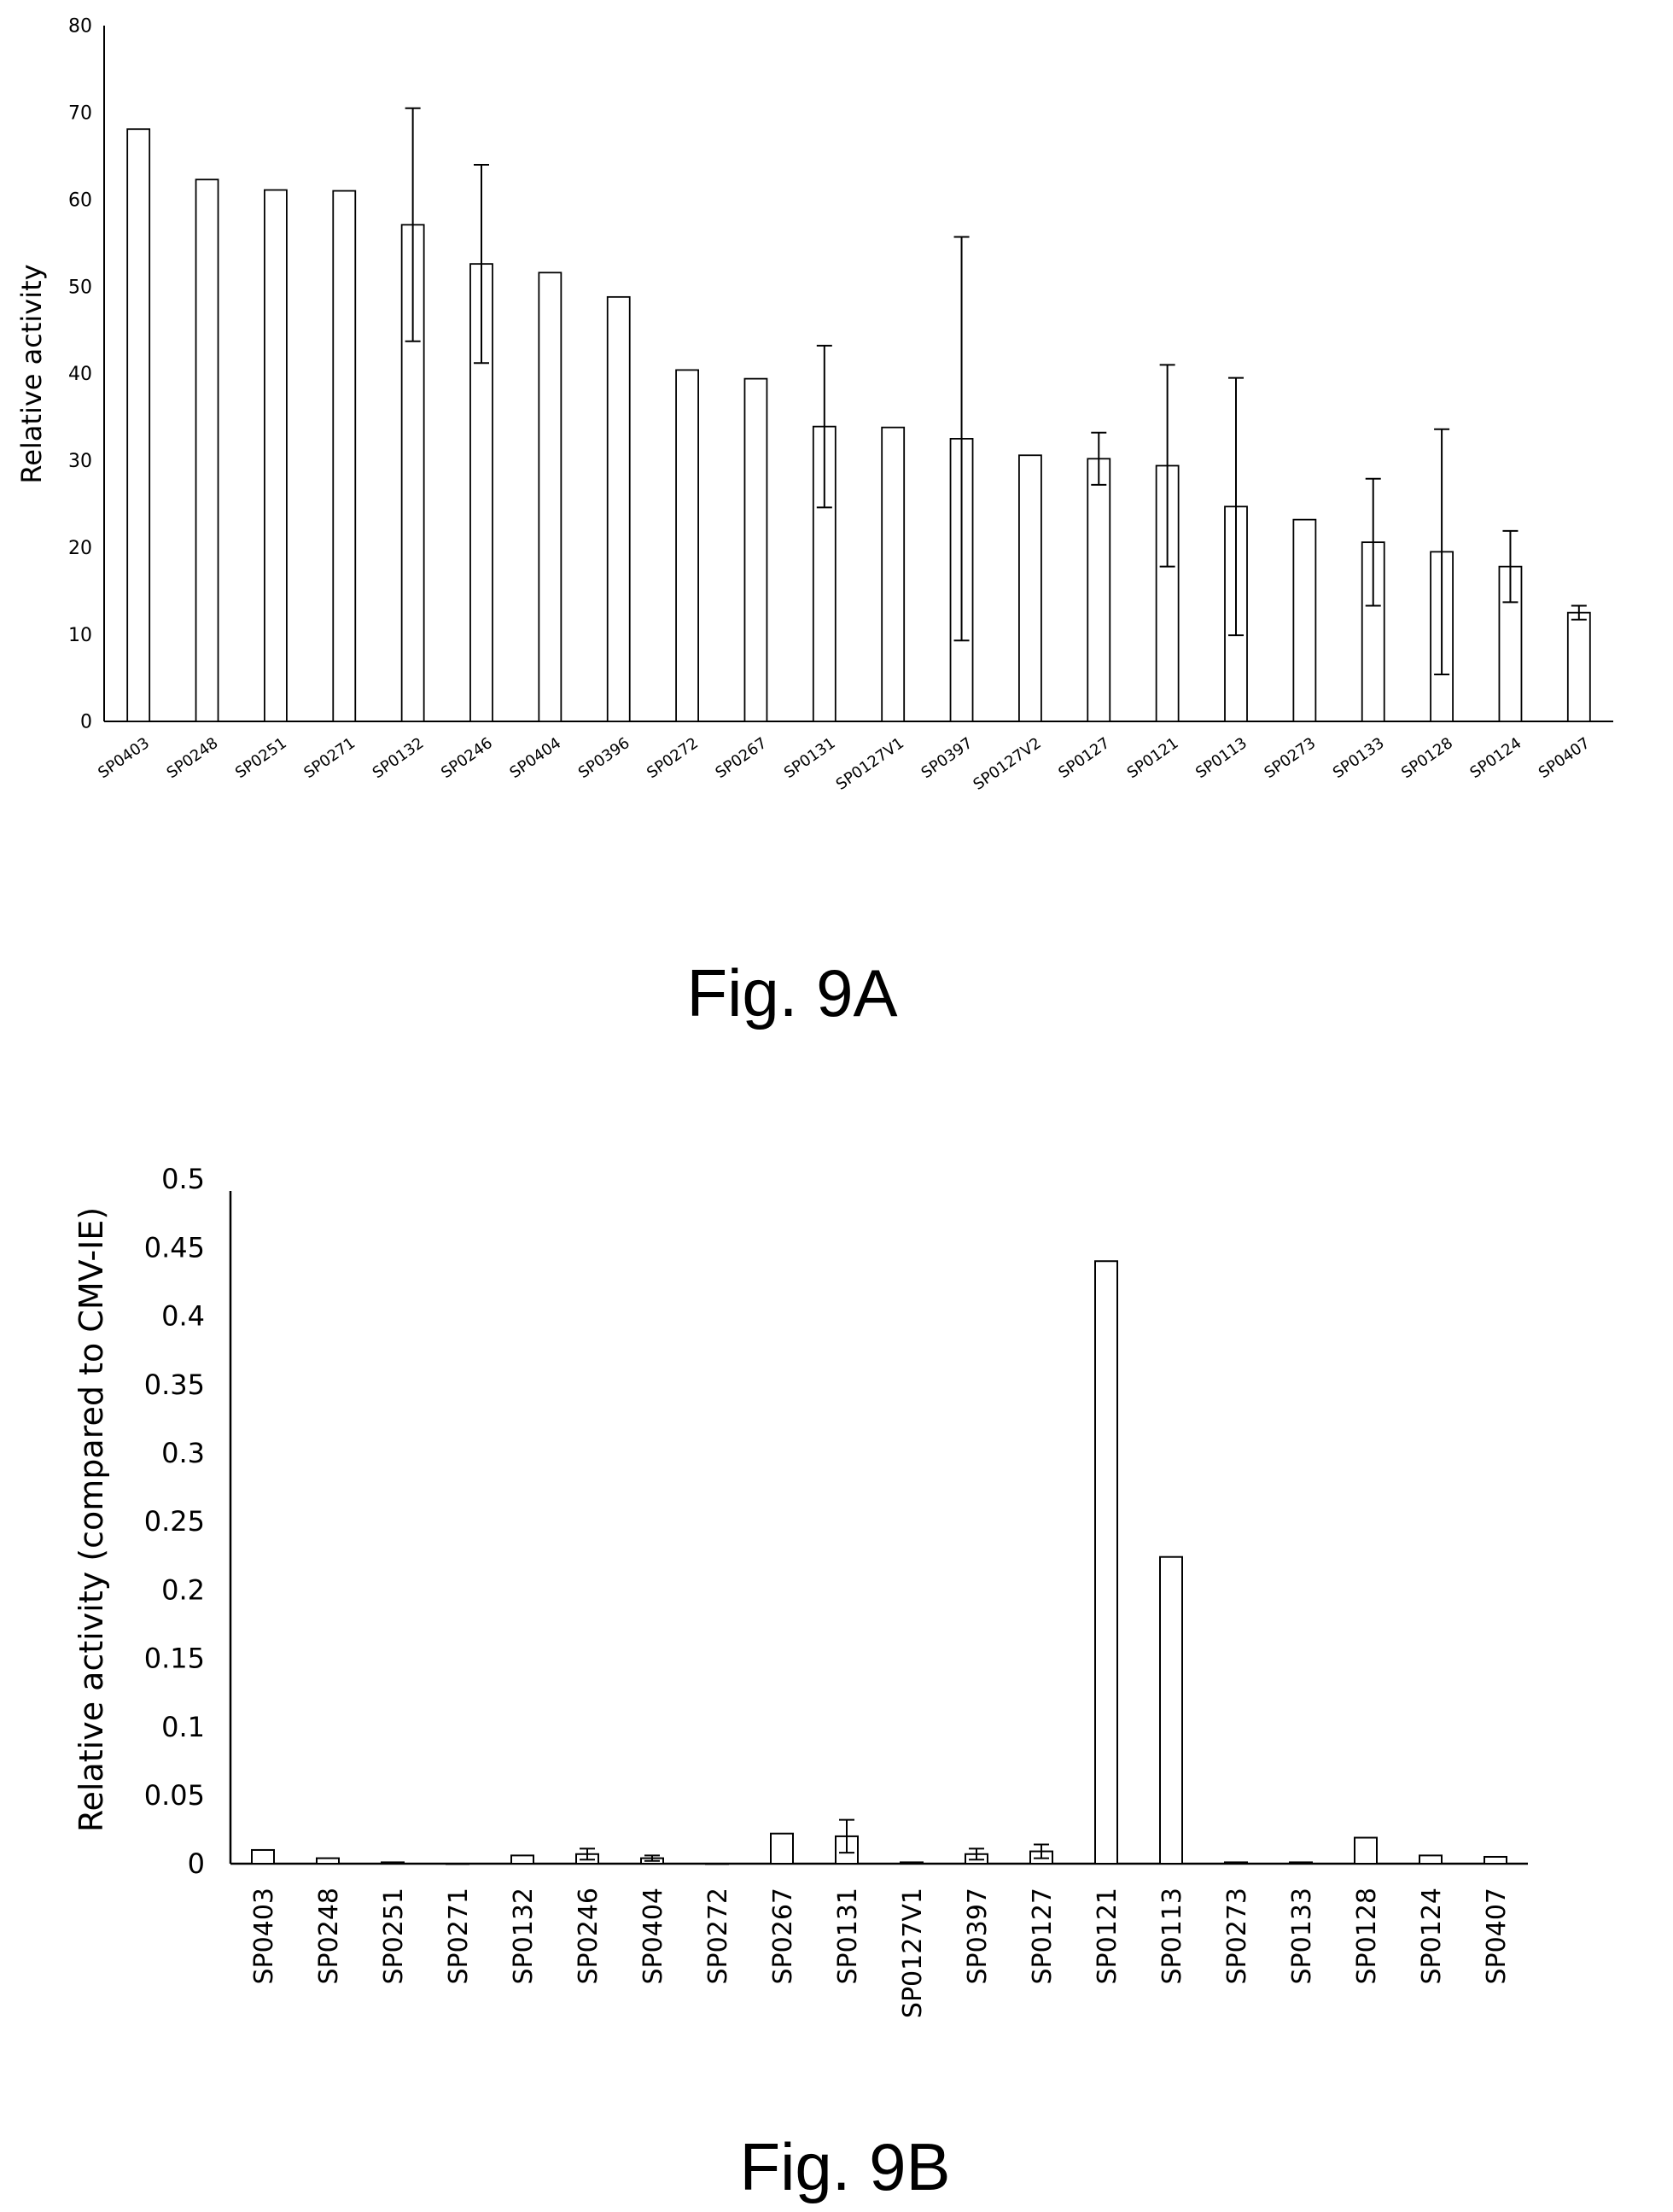  Describe the element at coordinates (31, 373) in the screenshot. I see `y-axis-label-9a: Relative activity` at that location.